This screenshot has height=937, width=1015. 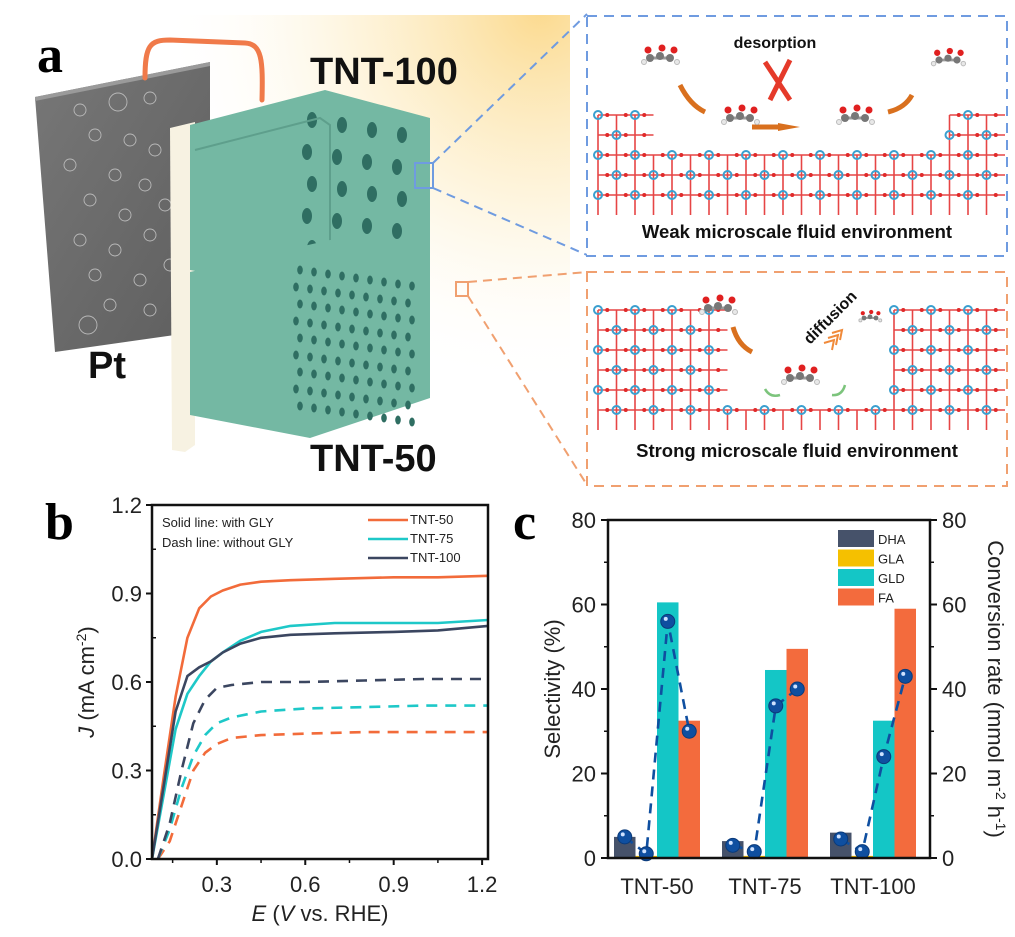 I want to click on panel-c-letter: c, so click(x=525, y=522).